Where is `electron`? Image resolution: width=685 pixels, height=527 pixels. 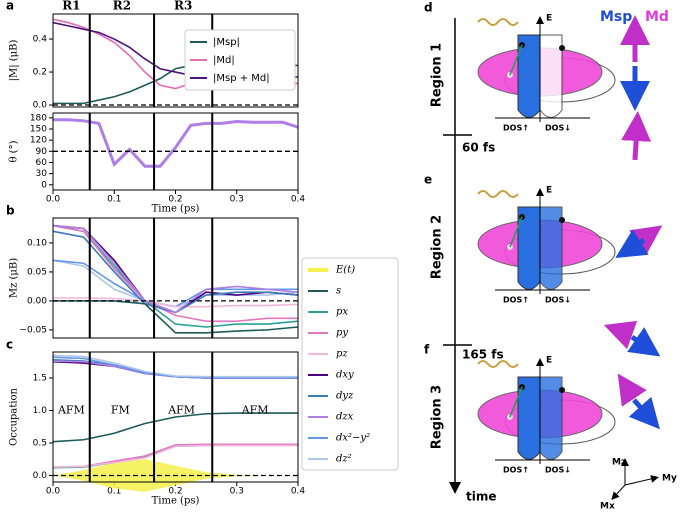
electron is located at coordinates (562, 48).